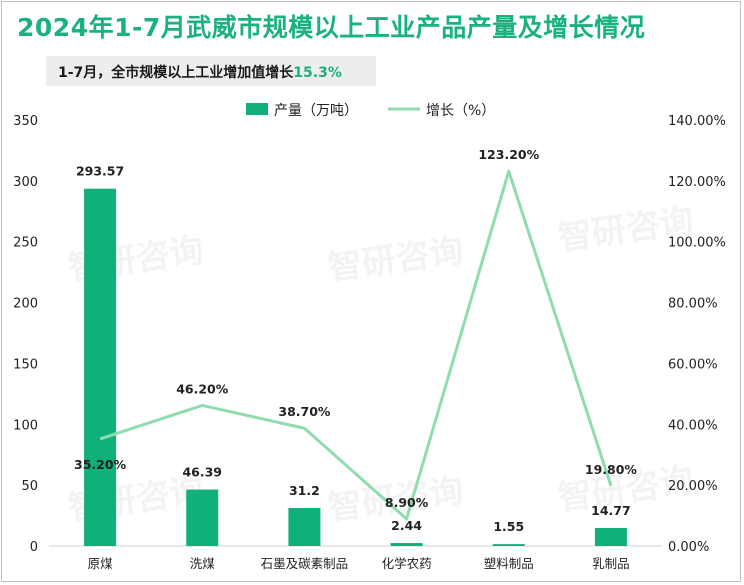 The image size is (744, 585). Describe the element at coordinates (176, 73) in the screenshot. I see `subtitle-prefix: 1-7月，全市规模以上工业增加值增长` at that location.